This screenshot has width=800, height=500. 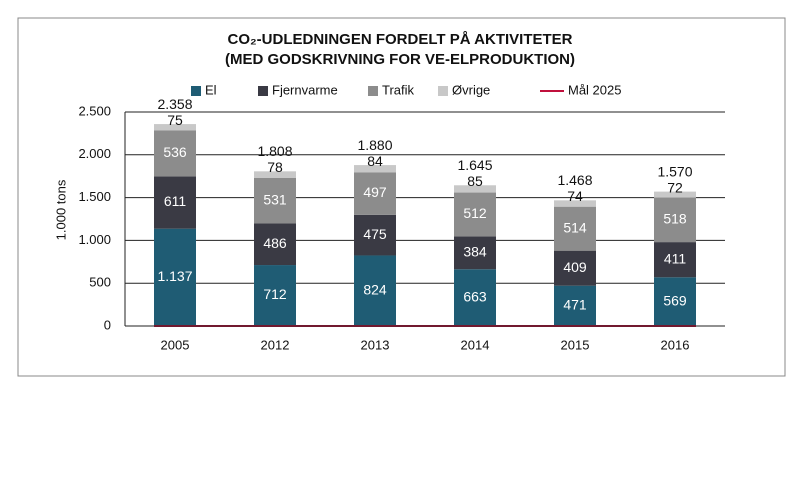 What do you see at coordinates (107, 324) in the screenshot?
I see `y-tick-label: 0` at bounding box center [107, 324].